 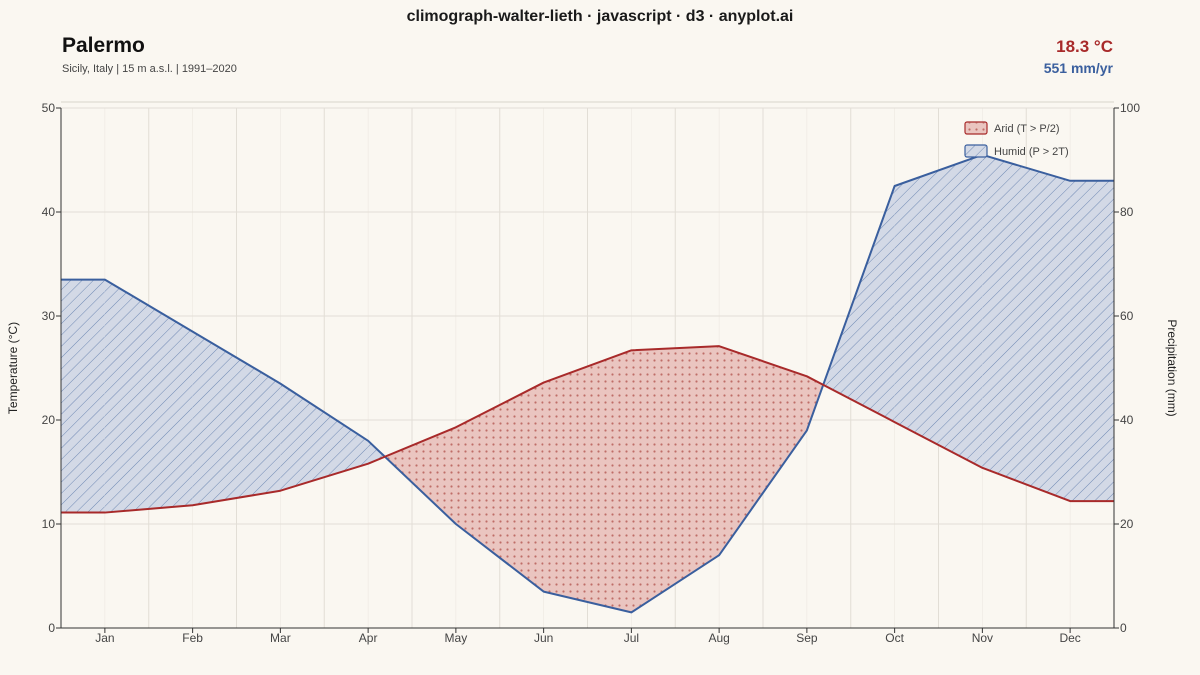 What do you see at coordinates (1127, 420) in the screenshot?
I see `y-tick-label-right: 40` at bounding box center [1127, 420].